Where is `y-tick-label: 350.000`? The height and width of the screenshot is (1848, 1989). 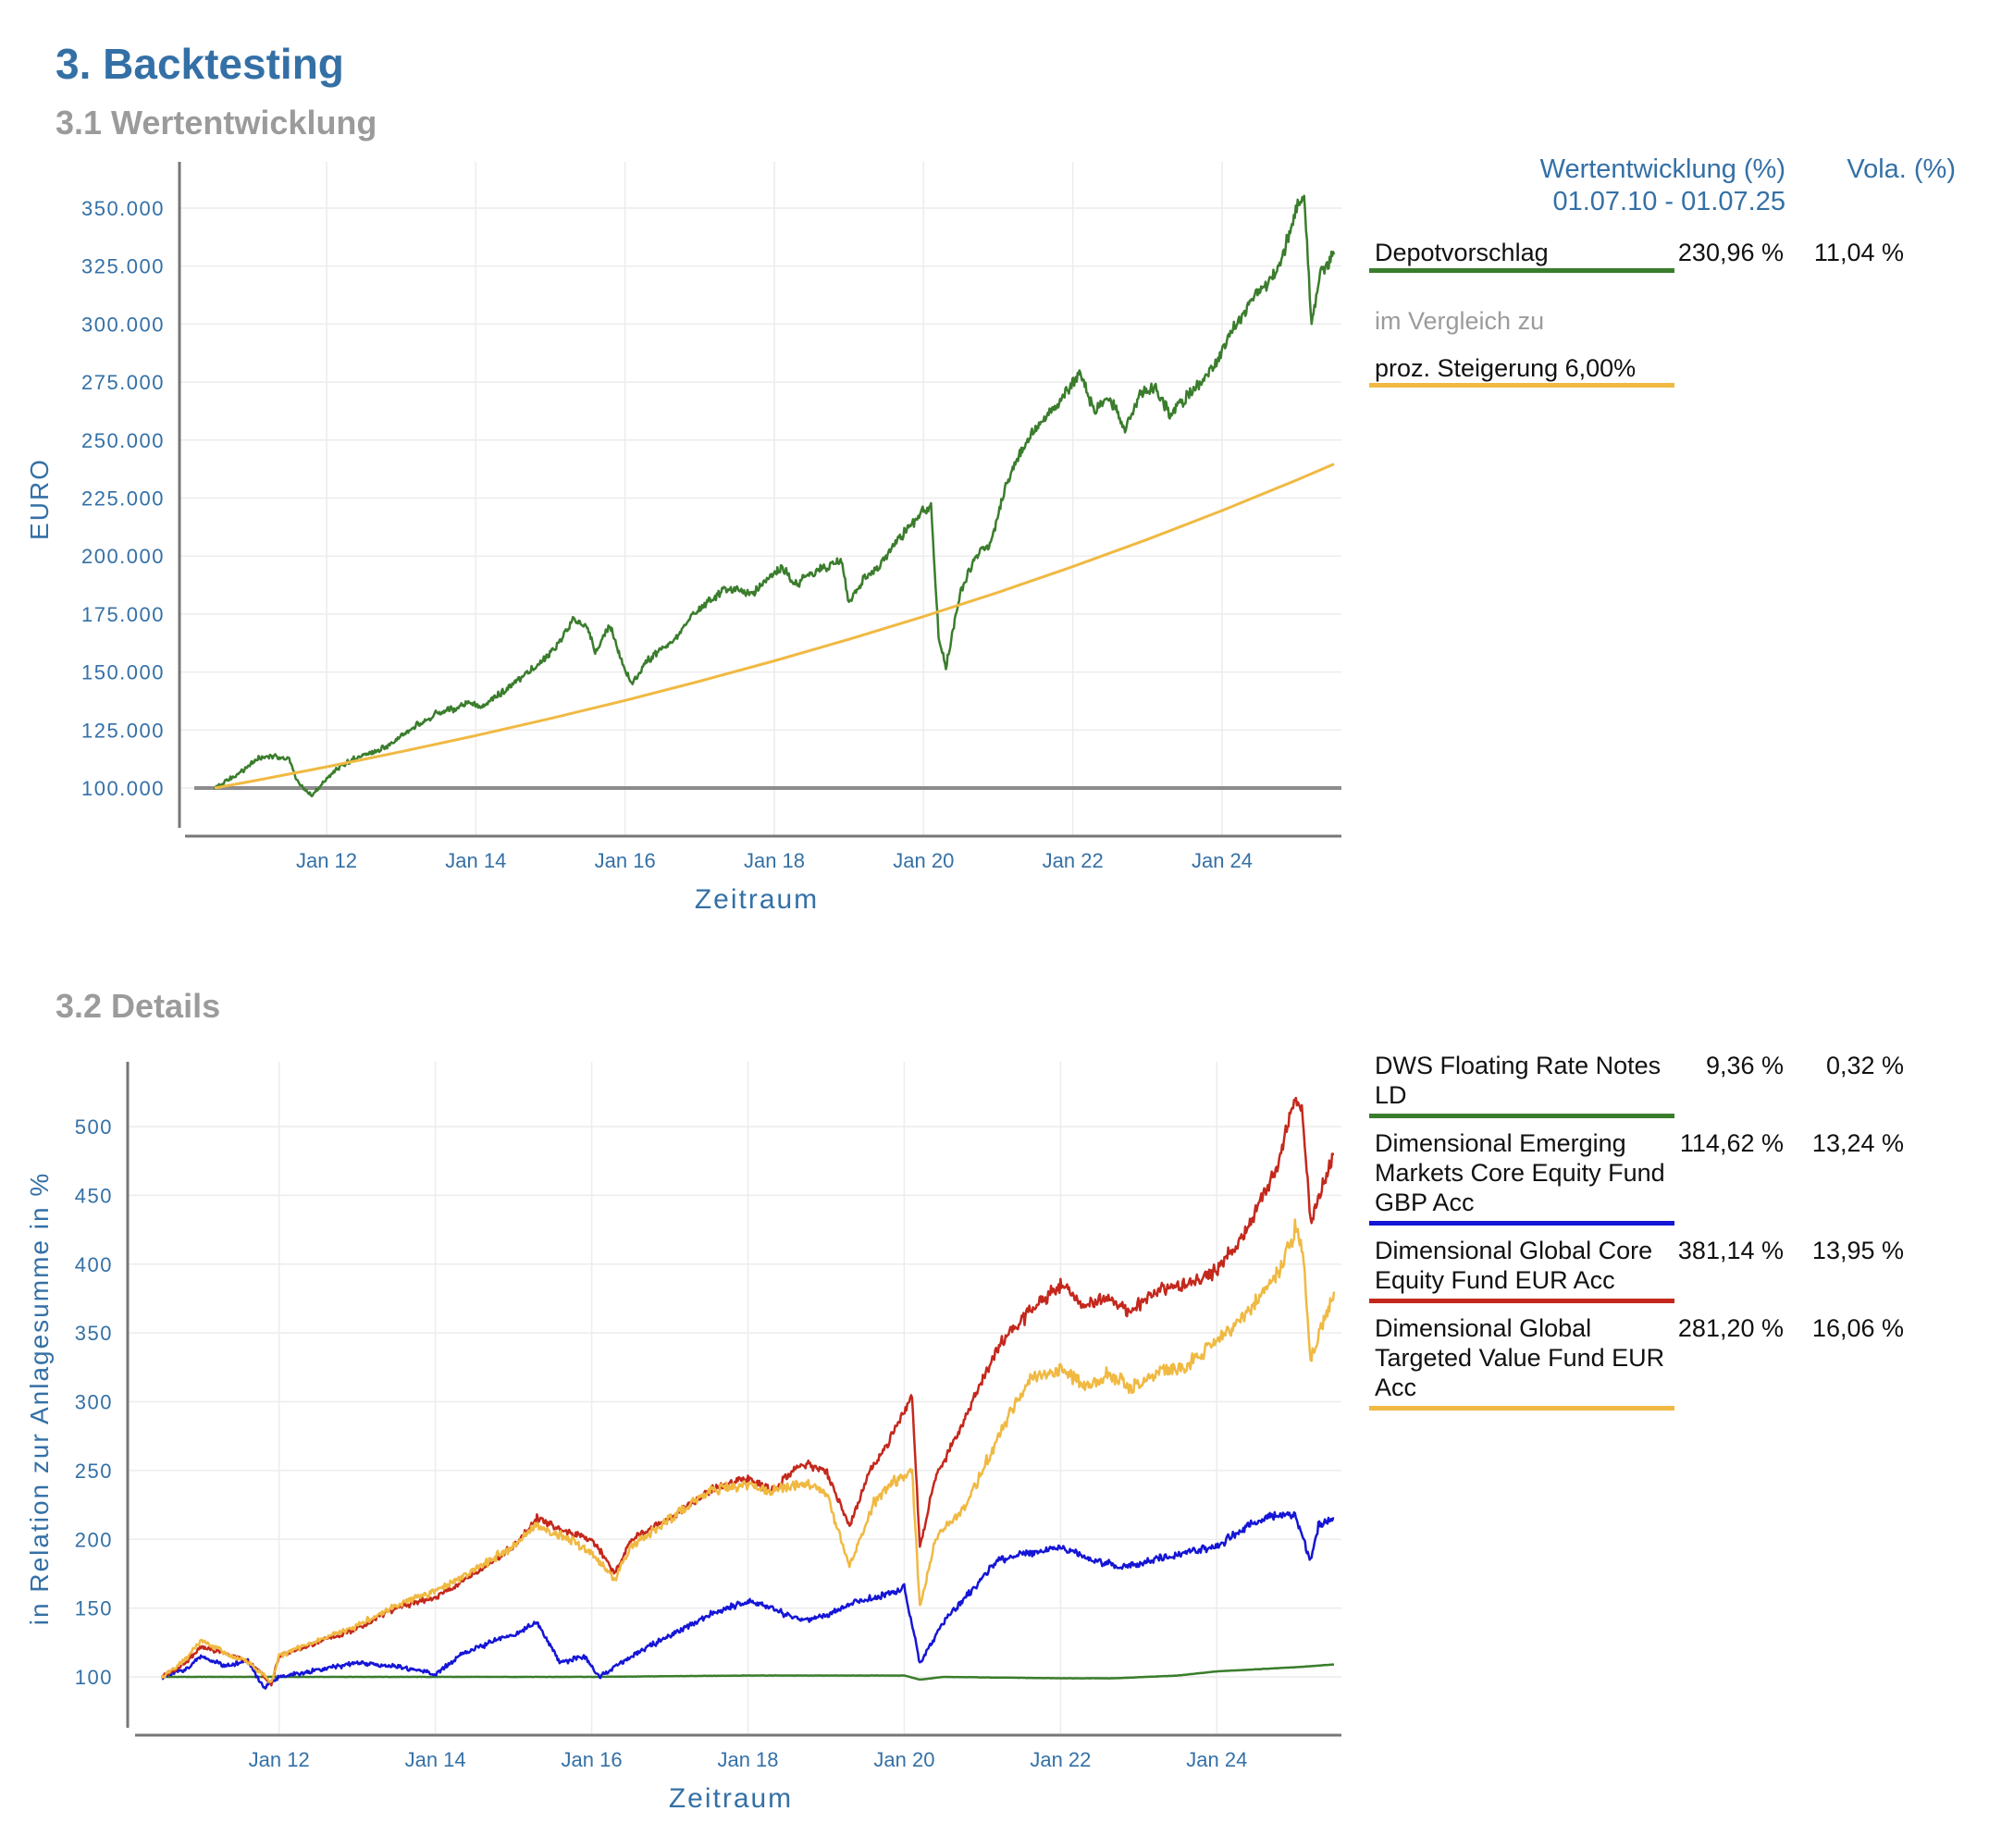 y-tick-label: 350.000 is located at coordinates (123, 208).